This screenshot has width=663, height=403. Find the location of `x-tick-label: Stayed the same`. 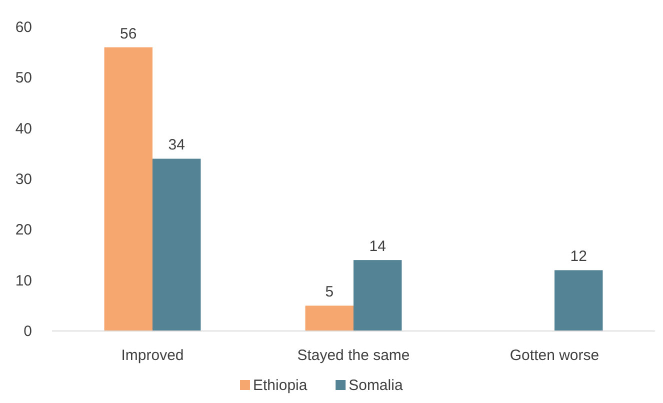

x-tick-label: Stayed the same is located at coordinates (353, 355).